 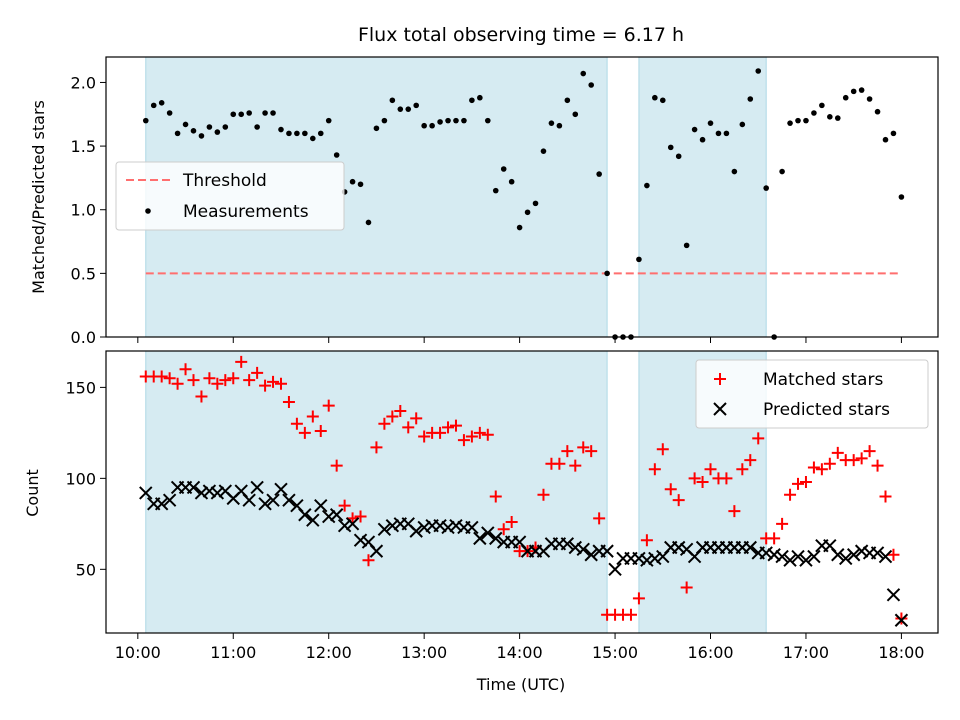 I want to click on matched-stars-legend-swatch, so click(x=720, y=379).